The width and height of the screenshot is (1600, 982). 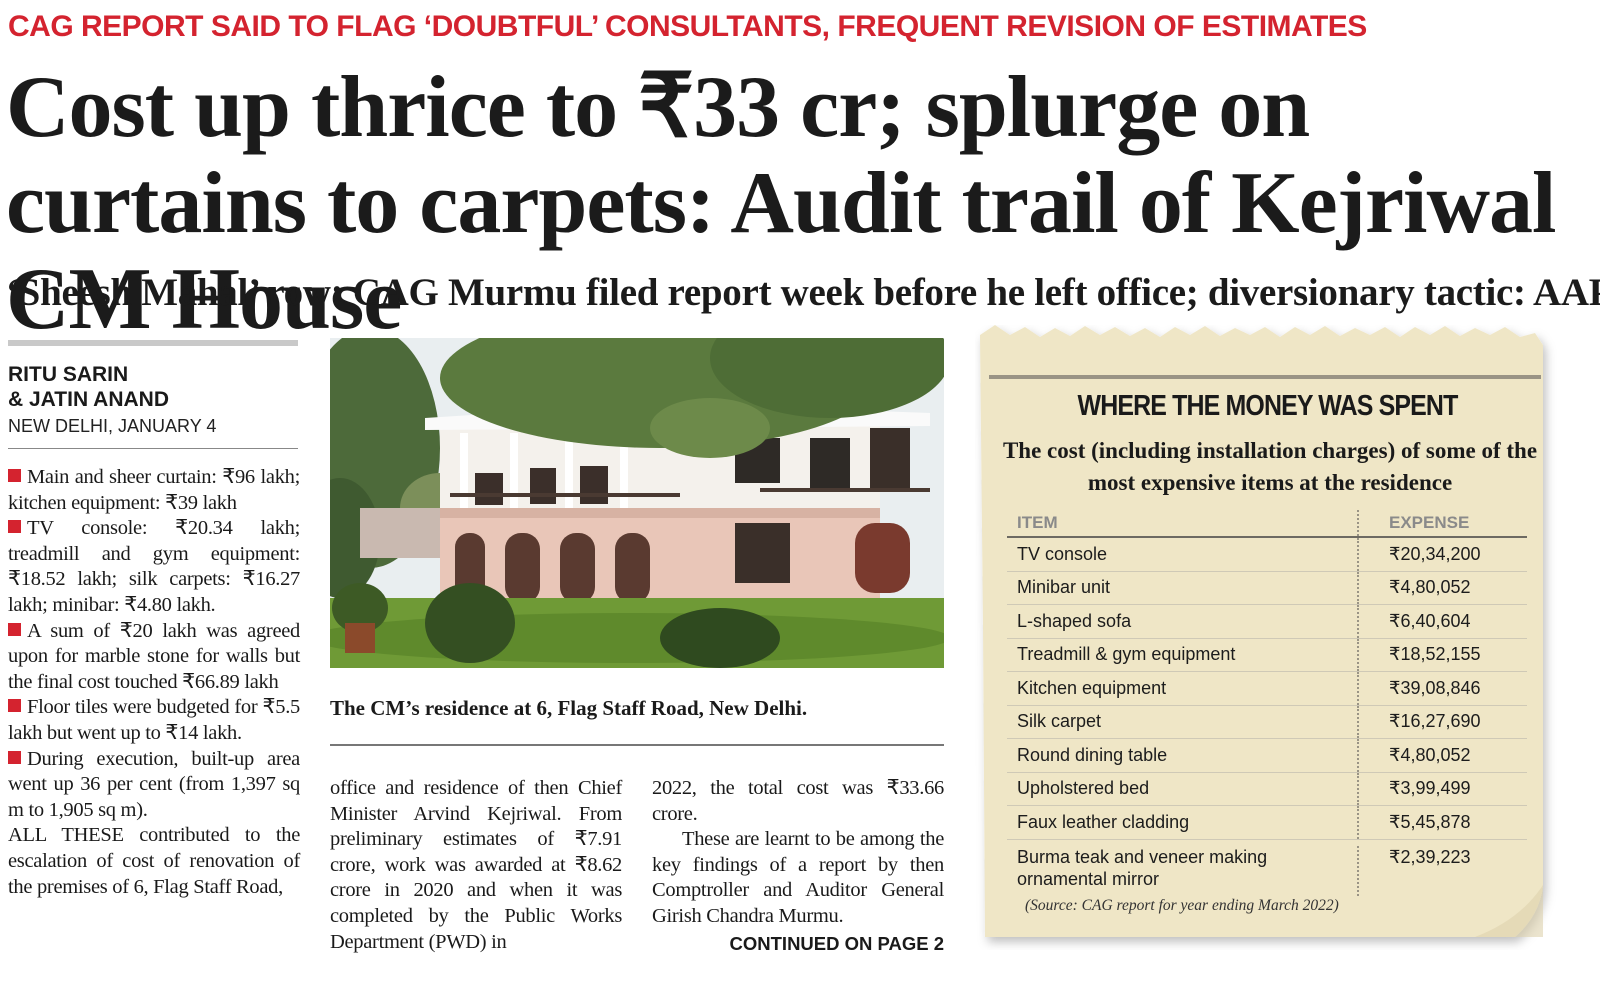 What do you see at coordinates (1267, 622) in the screenshot?
I see `table-row: L-shaped sofa ₹6,40,604` at bounding box center [1267, 622].